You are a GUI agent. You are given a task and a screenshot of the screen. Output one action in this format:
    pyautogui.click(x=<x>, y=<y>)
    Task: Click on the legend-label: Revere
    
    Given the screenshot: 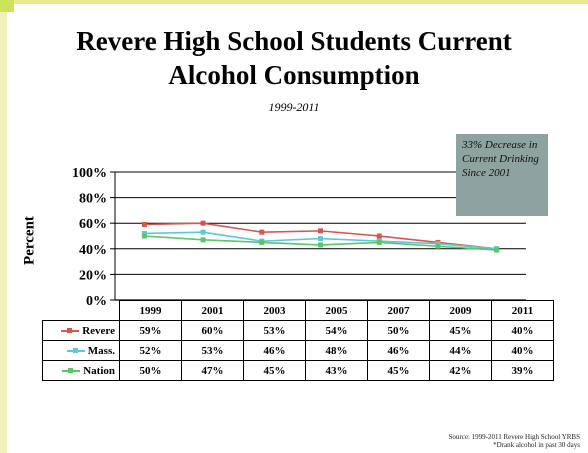 What is the action you would take?
    pyautogui.click(x=98, y=330)
    